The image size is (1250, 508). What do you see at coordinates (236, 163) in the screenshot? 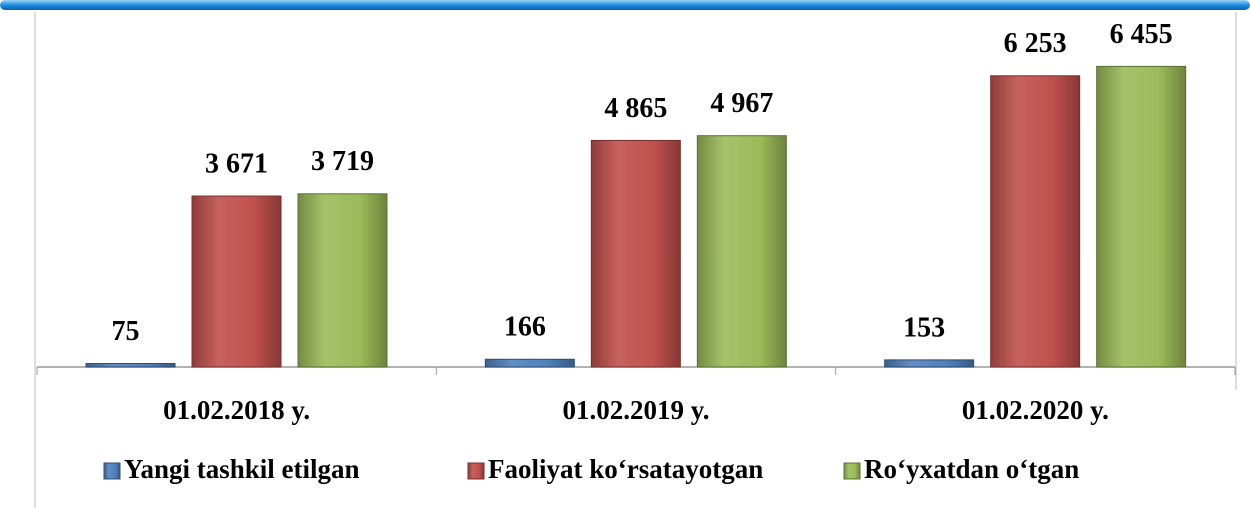
I see `data-label: 3 671` at bounding box center [236, 163].